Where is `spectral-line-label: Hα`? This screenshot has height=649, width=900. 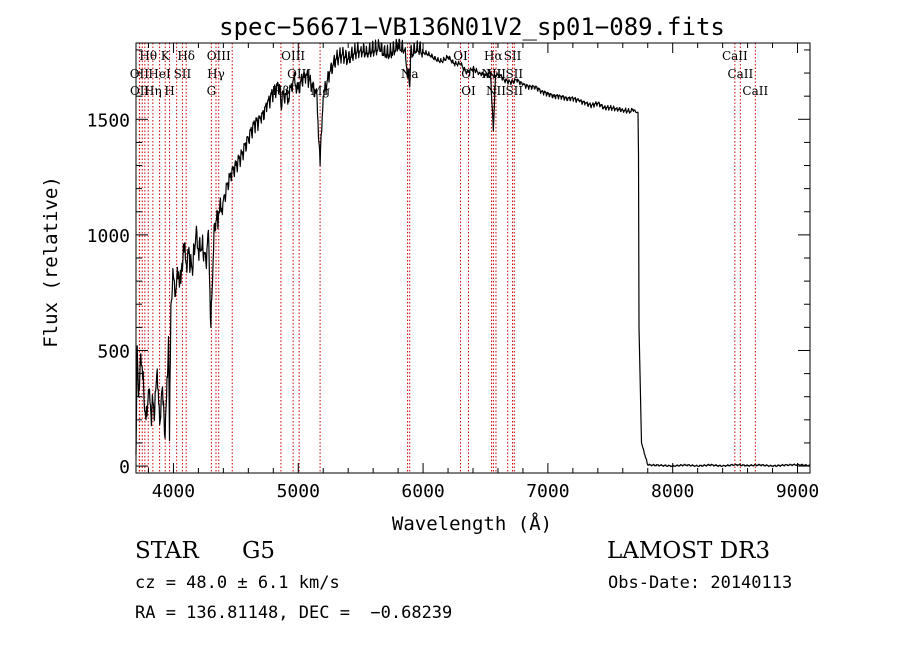 spectral-line-label: Hα is located at coordinates (493, 56).